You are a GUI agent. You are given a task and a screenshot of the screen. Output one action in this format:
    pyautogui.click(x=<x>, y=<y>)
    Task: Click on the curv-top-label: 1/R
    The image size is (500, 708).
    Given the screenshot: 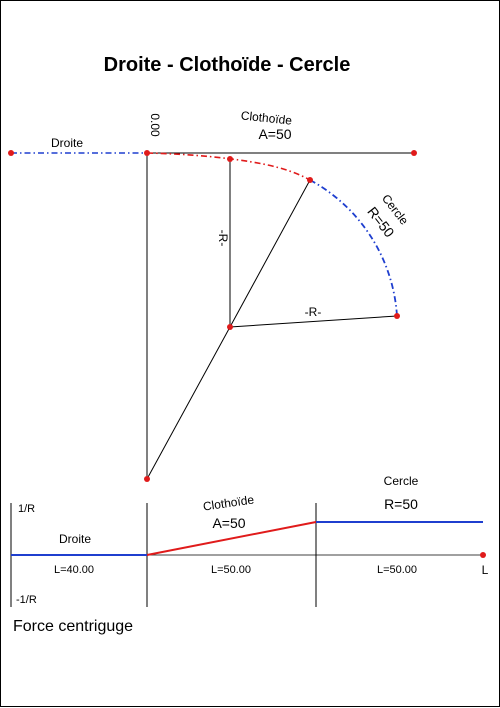 What is the action you would take?
    pyautogui.click(x=26, y=509)
    